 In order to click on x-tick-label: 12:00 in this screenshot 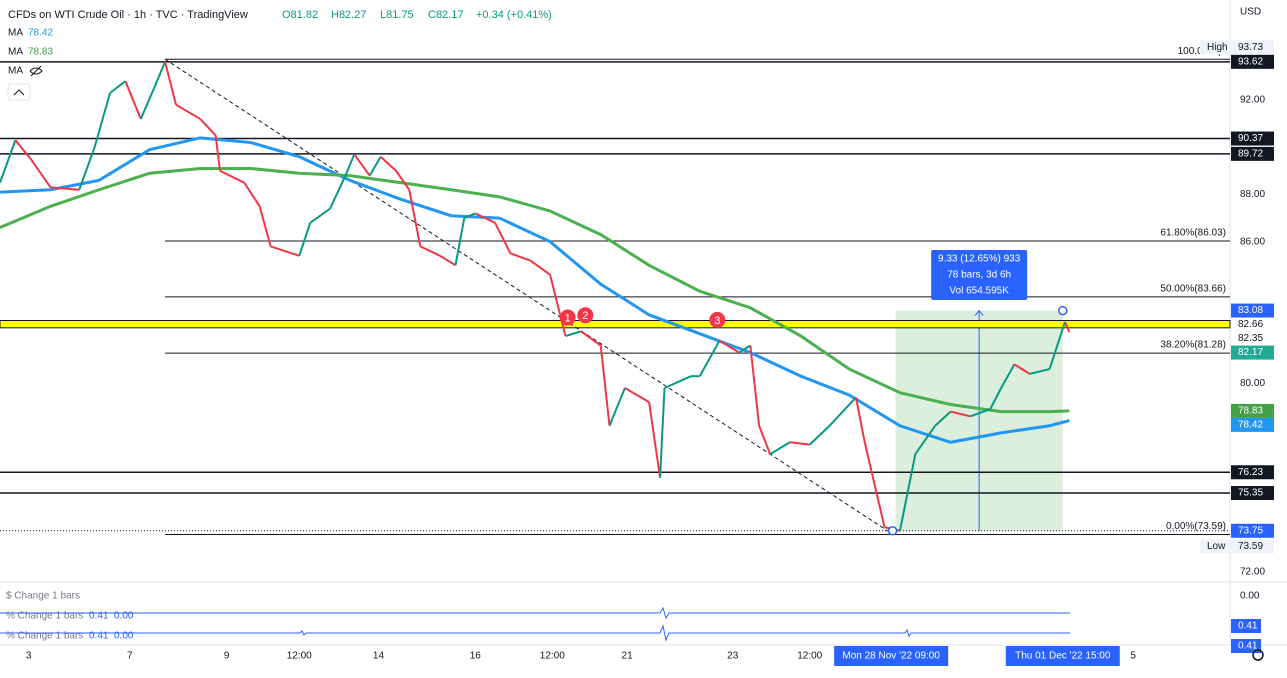, I will do `click(299, 656)`.